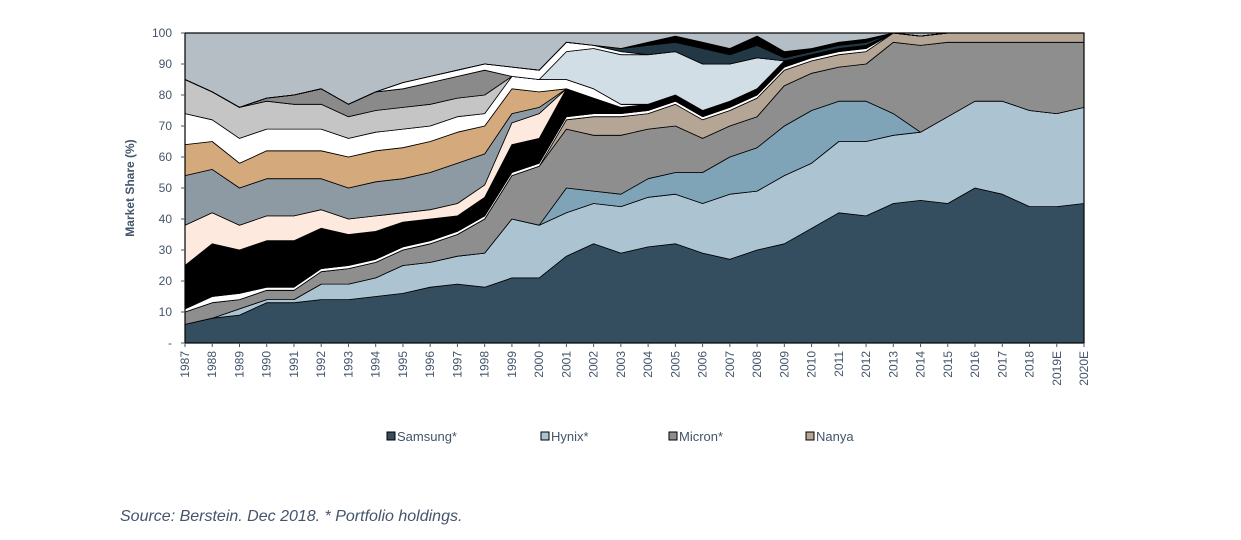  I want to click on legend-label: Samsung*, so click(427, 436).